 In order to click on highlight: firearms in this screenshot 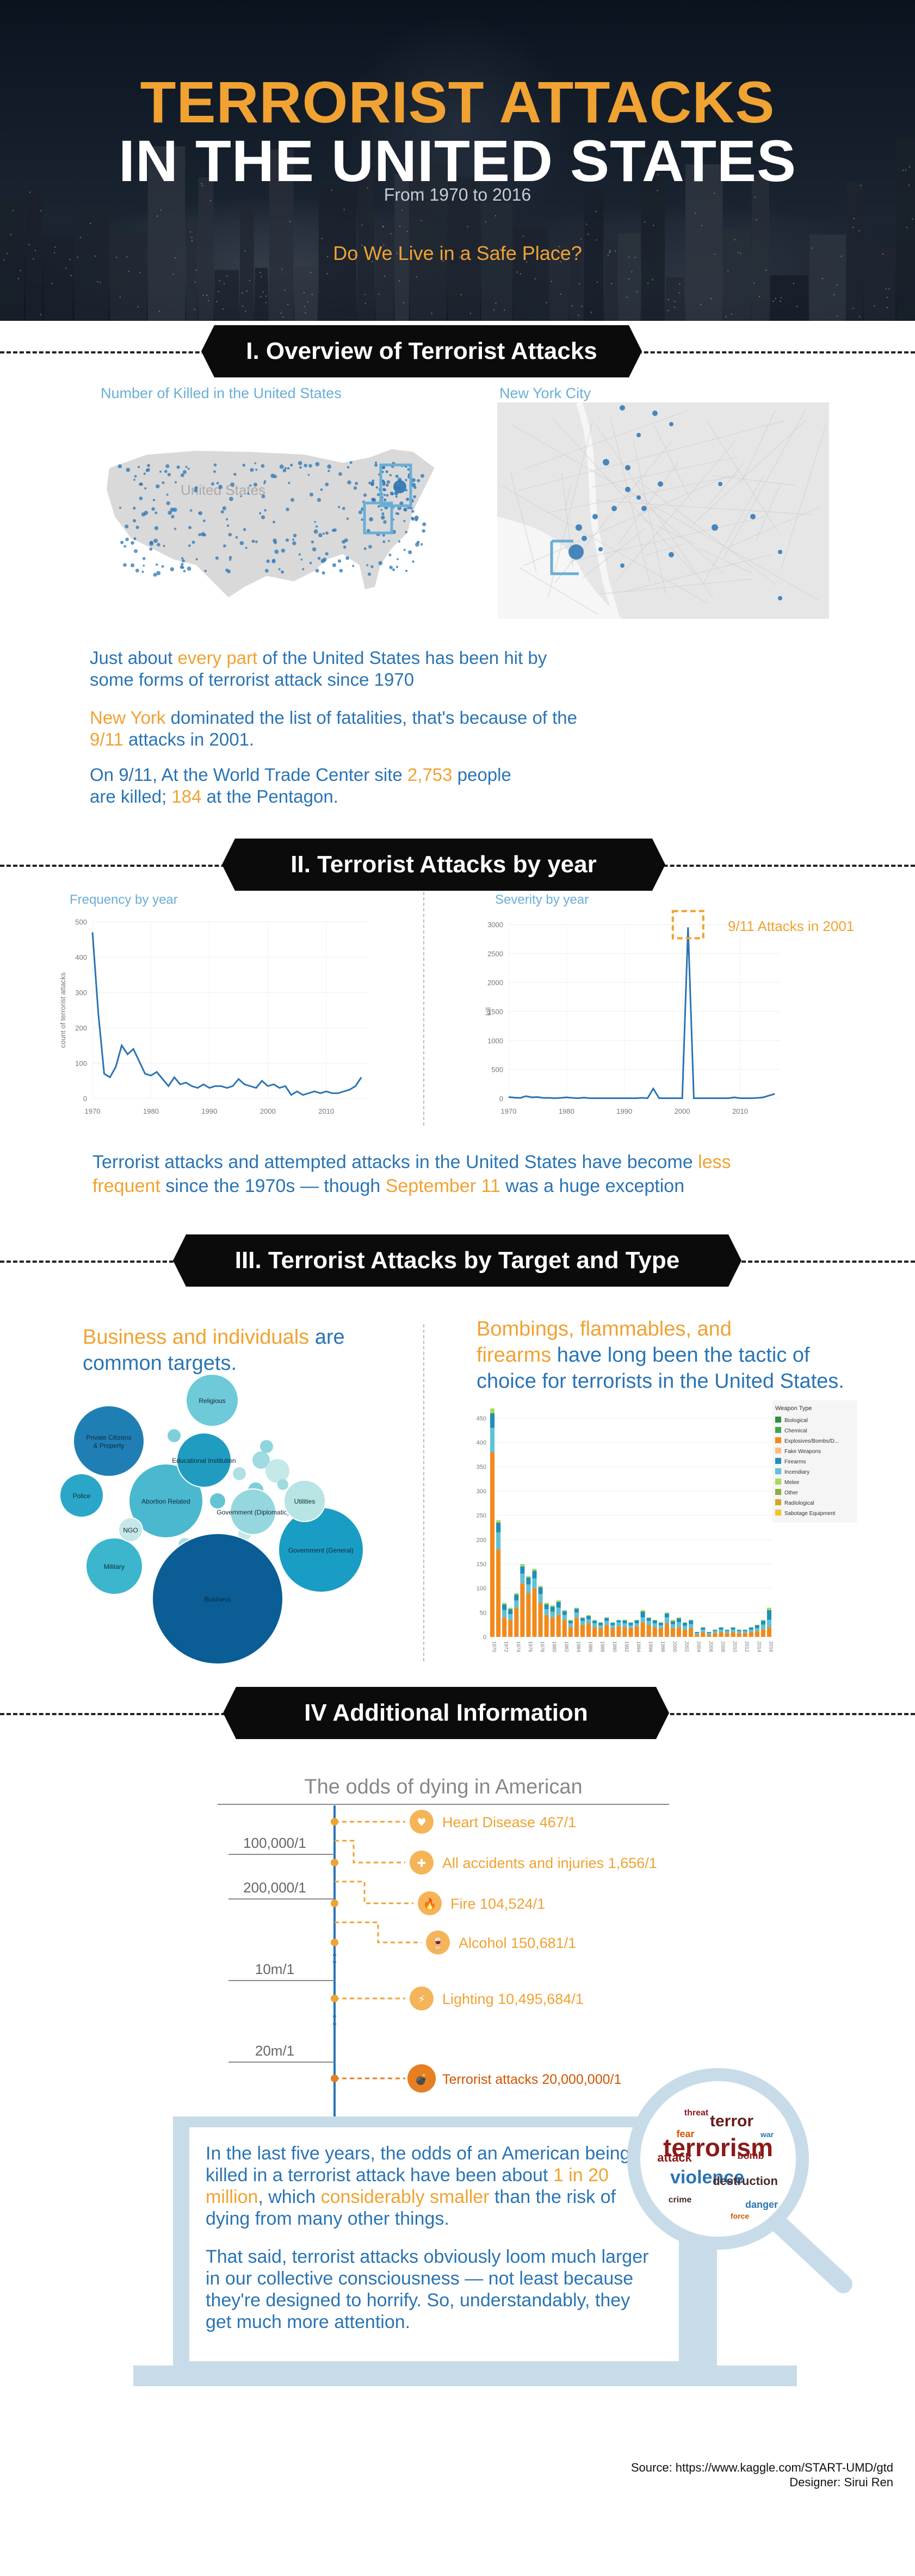, I will do `click(514, 1355)`.